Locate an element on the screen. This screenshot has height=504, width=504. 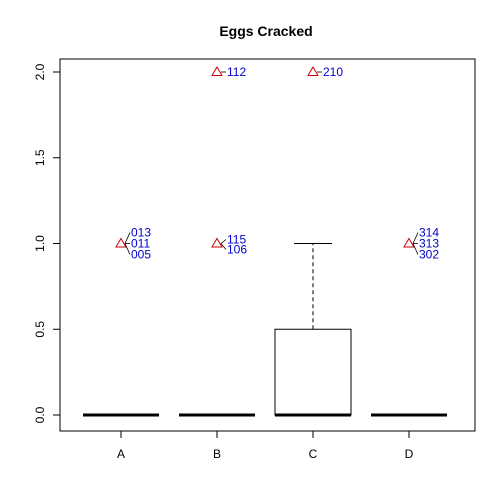
y-tick-label: 0.0 is located at coordinates (40, 414).